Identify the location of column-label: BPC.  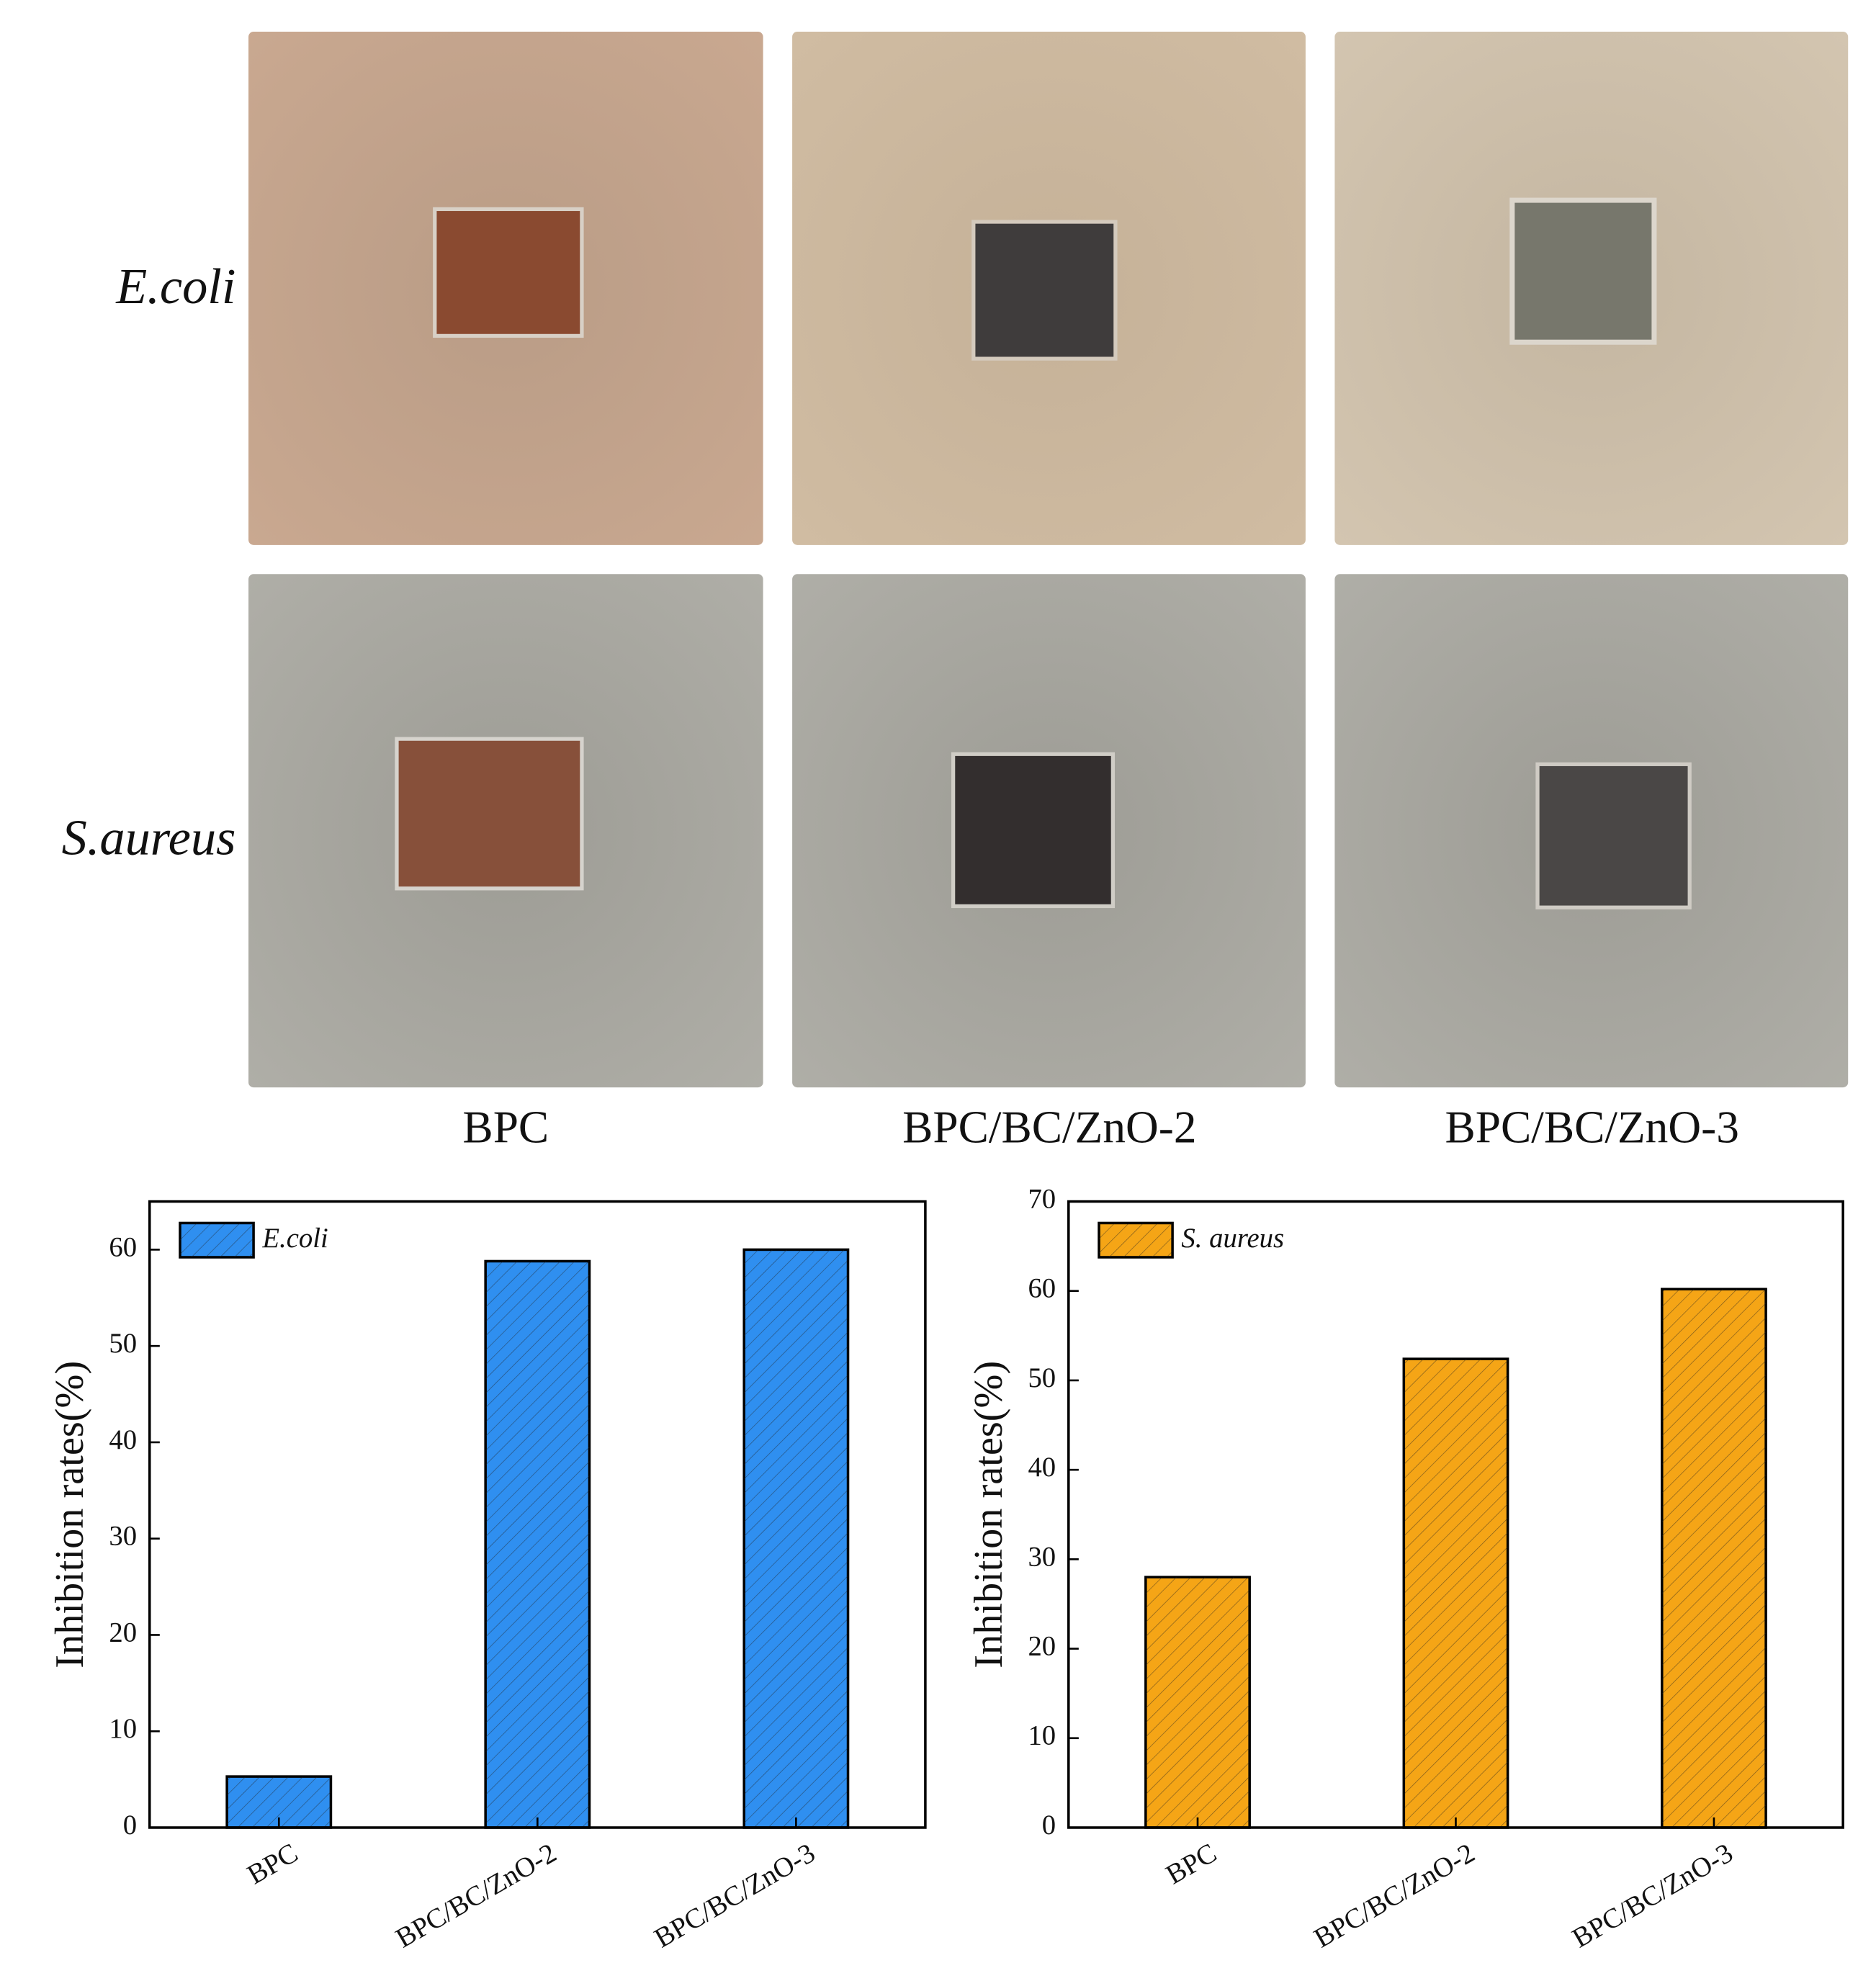
(505, 1127).